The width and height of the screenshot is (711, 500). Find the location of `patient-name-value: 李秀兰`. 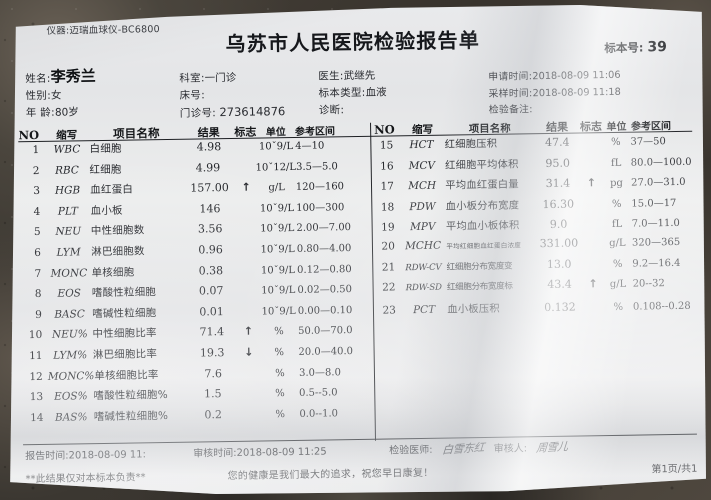

patient-name-value: 李秀兰 is located at coordinates (73, 76).